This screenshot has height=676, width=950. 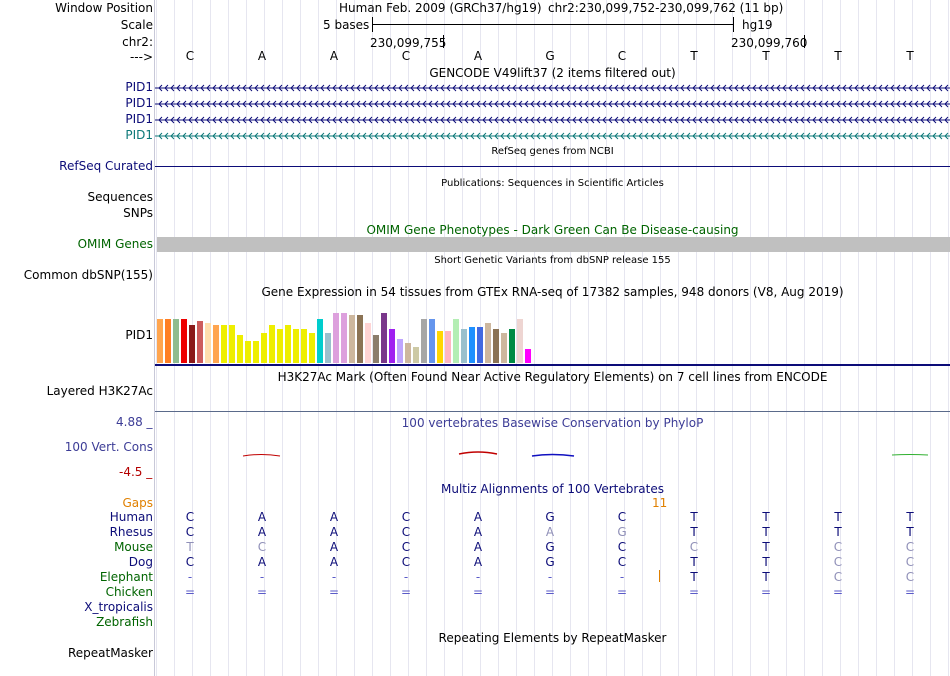 What do you see at coordinates (120, 197) in the screenshot?
I see `sequences-label: Sequences` at bounding box center [120, 197].